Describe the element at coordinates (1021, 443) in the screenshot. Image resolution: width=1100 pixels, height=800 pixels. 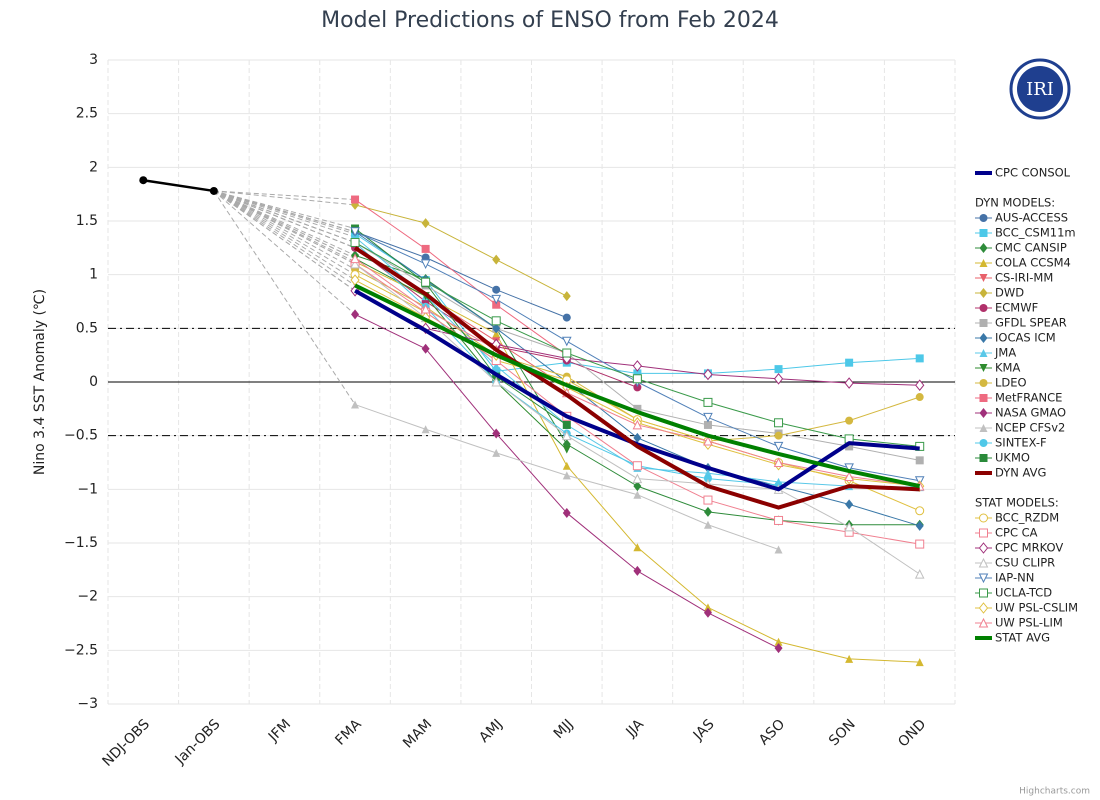
I see `legend-label: SINTEX-F` at that location.